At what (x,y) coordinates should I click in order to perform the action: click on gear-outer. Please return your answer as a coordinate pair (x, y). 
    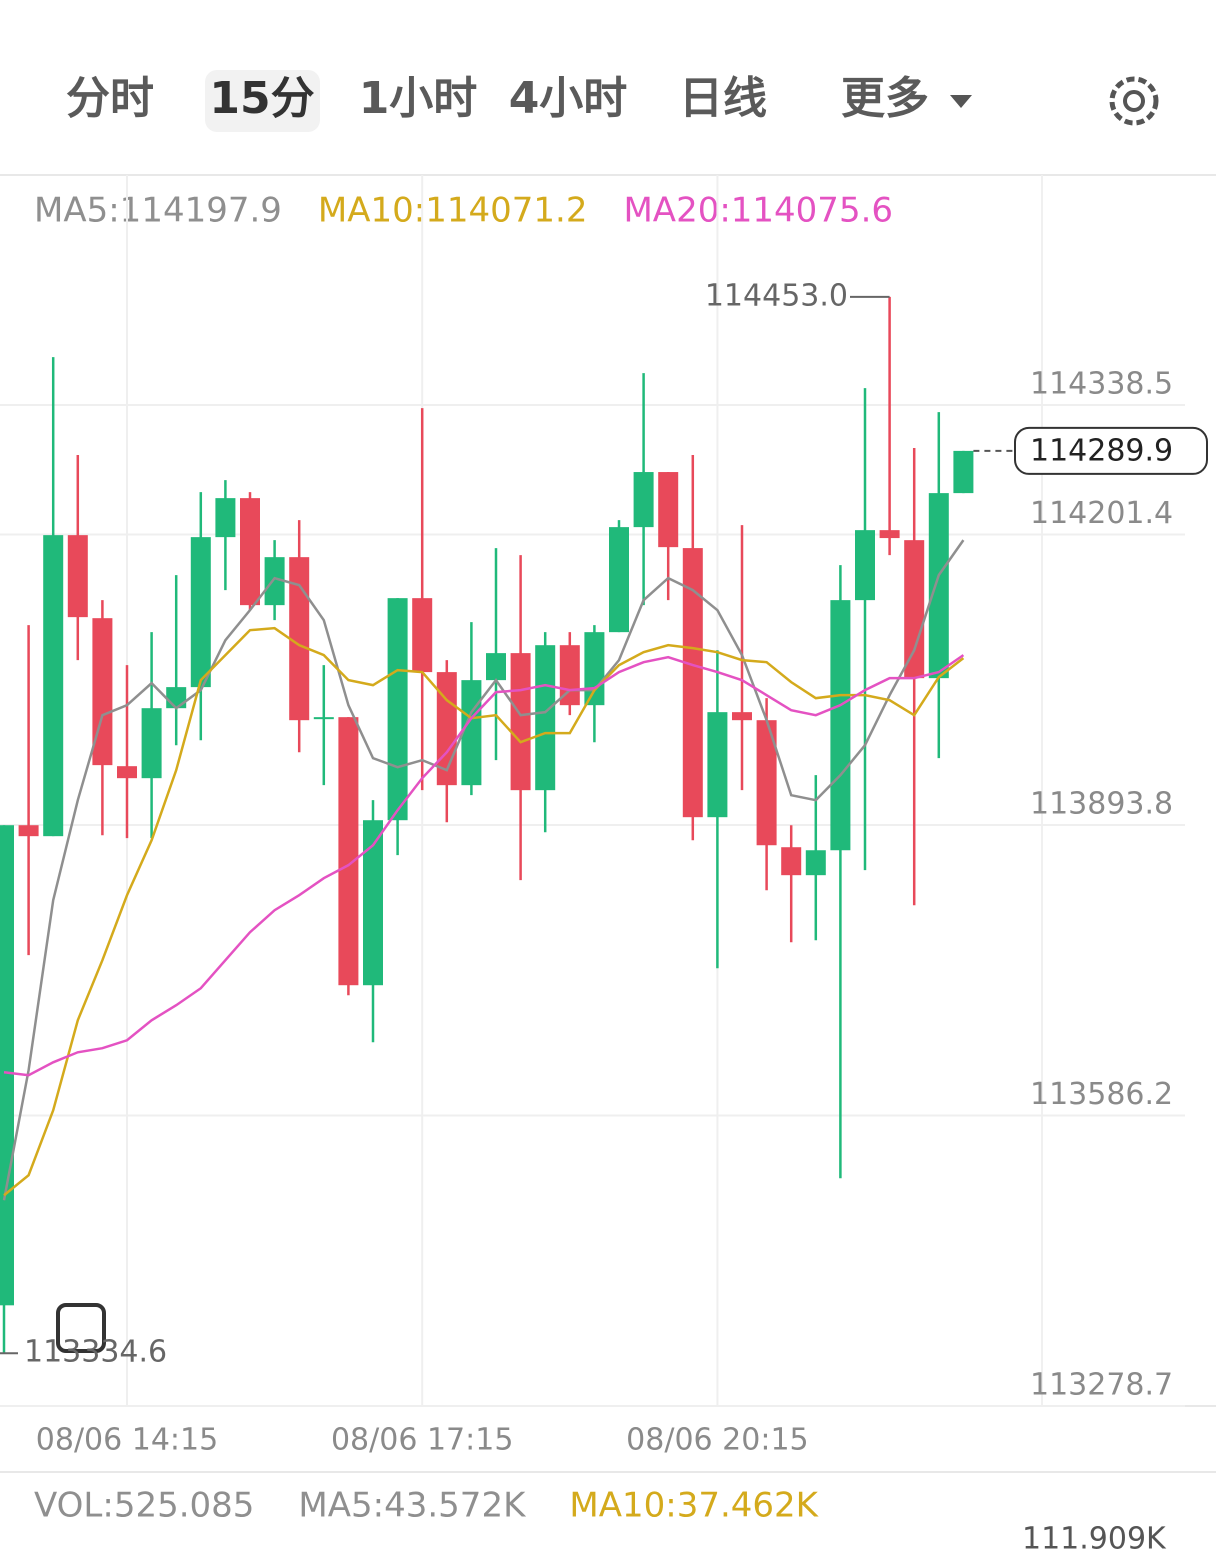
    Looking at the image, I should click on (1134, 101).